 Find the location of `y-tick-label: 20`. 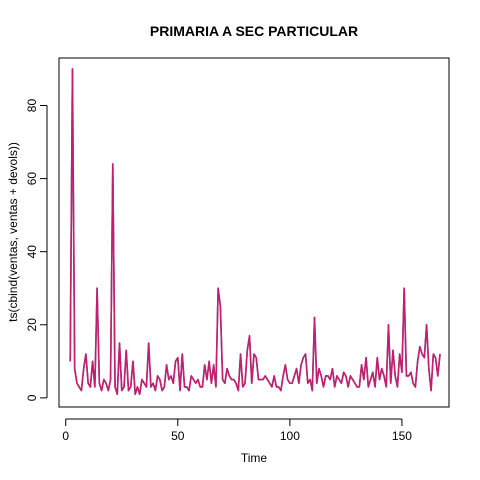

y-tick-label: 20 is located at coordinates (32, 325).